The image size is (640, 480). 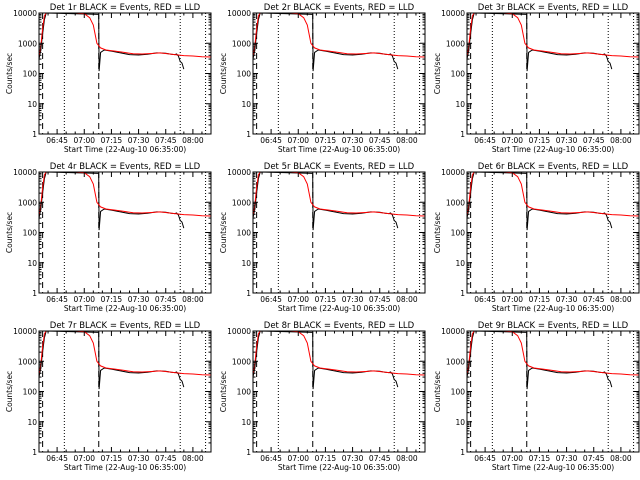 What do you see at coordinates (553, 326) in the screenshot?
I see `panel-title: Det 9r BLACK = Events, RED = LLD` at bounding box center [553, 326].